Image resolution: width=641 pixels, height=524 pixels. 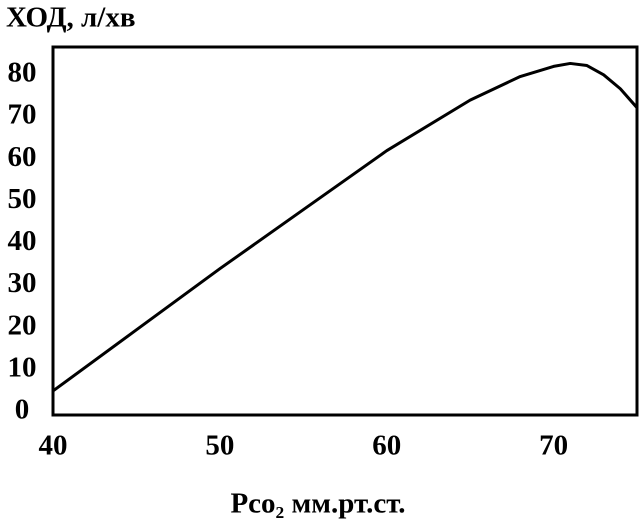 I want to click on y-tick-label: 20, so click(x=22, y=325).